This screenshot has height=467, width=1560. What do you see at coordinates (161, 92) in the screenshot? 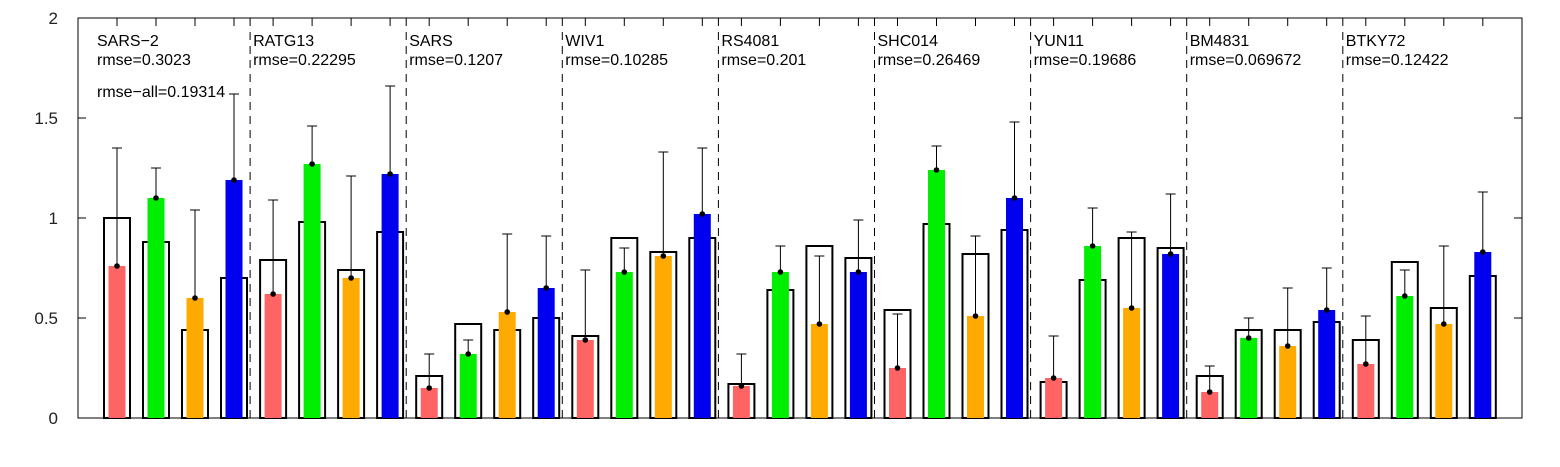
I see `rmse-all-label: rmse−all=0.19314` at bounding box center [161, 92].